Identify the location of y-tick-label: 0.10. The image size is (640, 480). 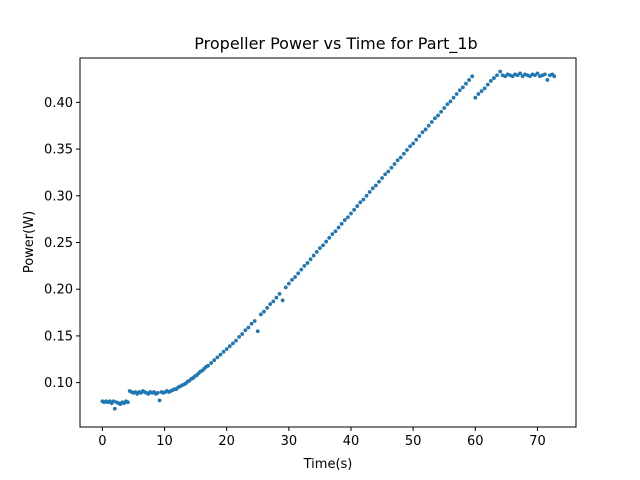
(58, 383).